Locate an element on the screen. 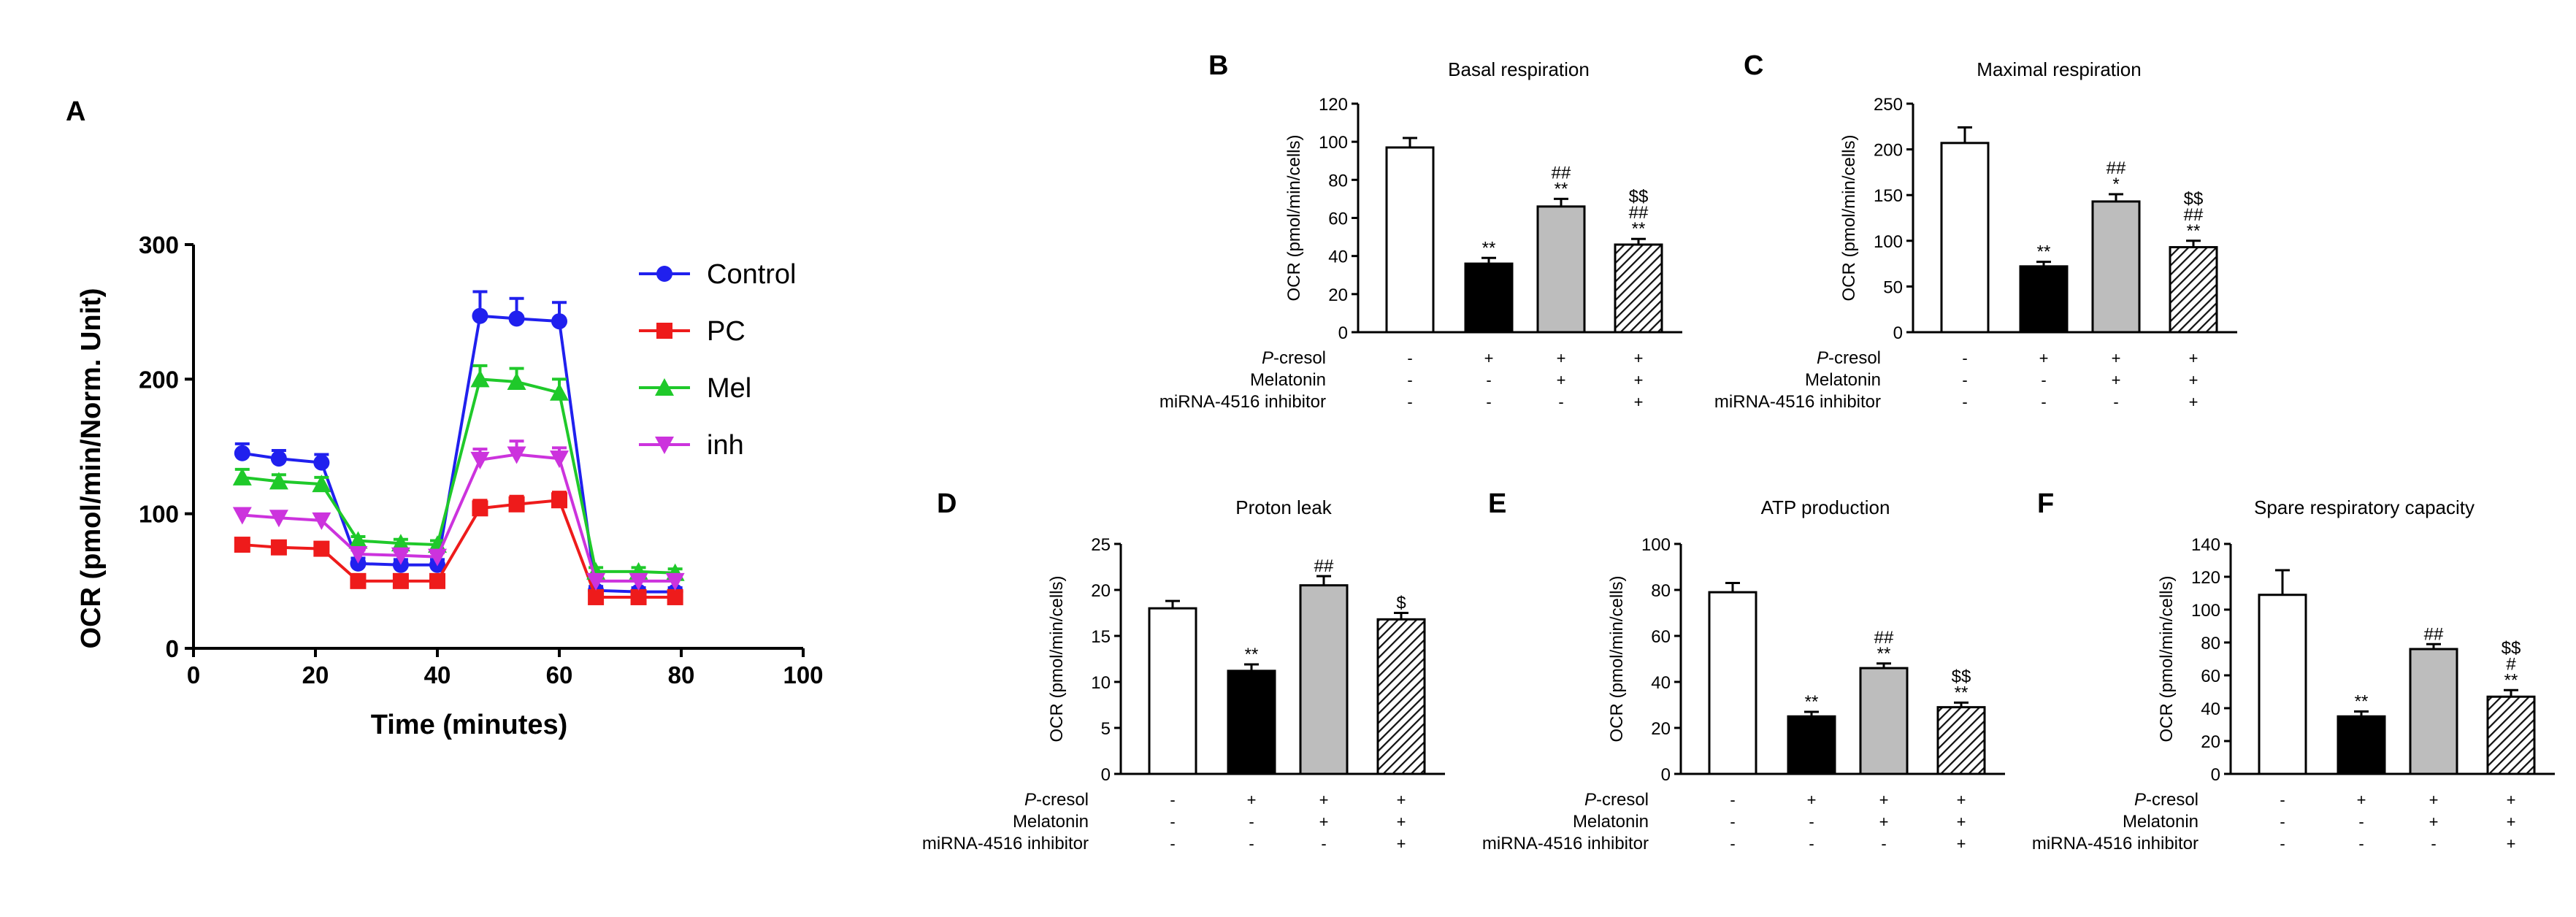 This screenshot has width=2576, height=917. x-tick-label: 60 is located at coordinates (559, 674).